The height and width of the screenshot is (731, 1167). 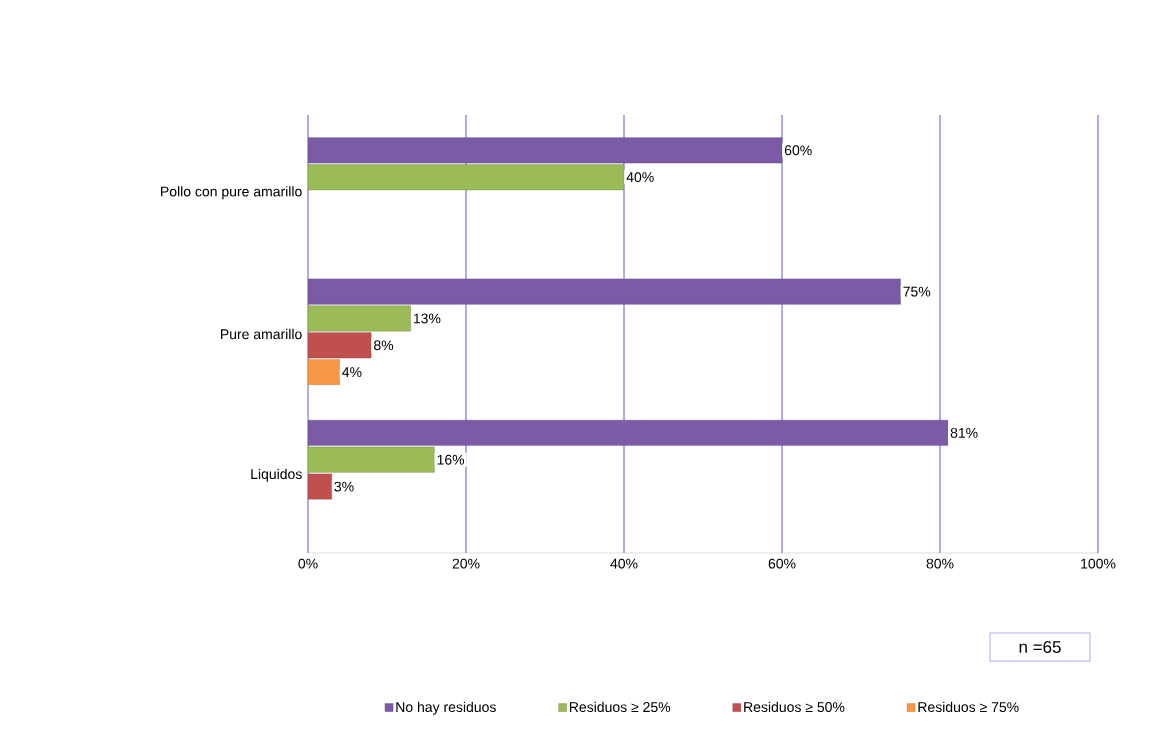 What do you see at coordinates (624, 563) in the screenshot?
I see `x-tick-label: 40%` at bounding box center [624, 563].